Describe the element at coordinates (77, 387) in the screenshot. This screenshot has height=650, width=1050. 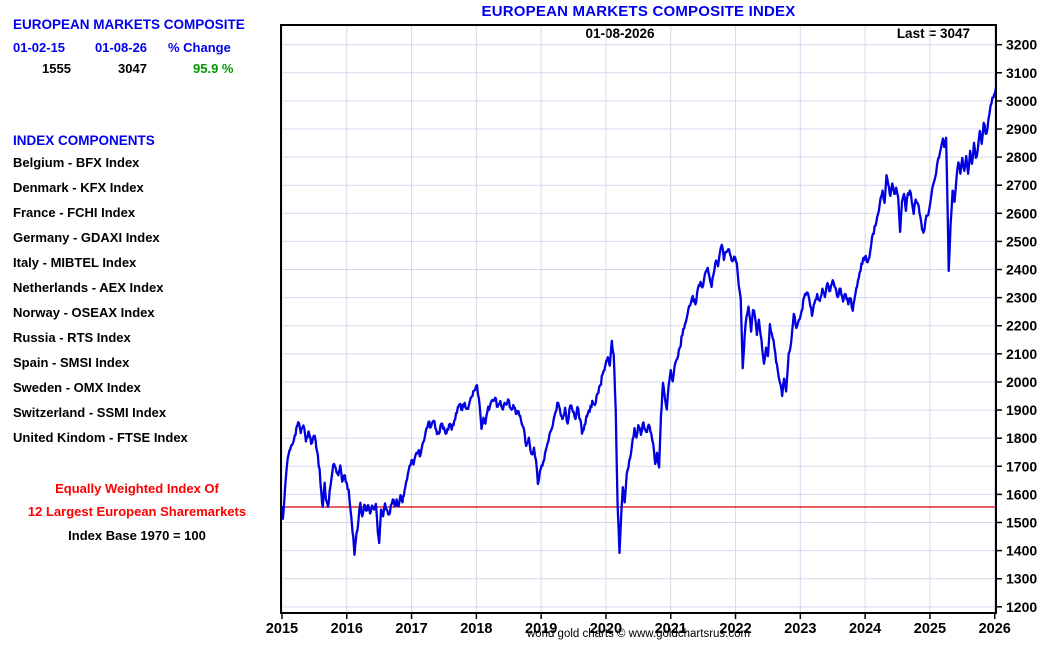
I see `index-component-item: Sweden - OMX Index` at that location.